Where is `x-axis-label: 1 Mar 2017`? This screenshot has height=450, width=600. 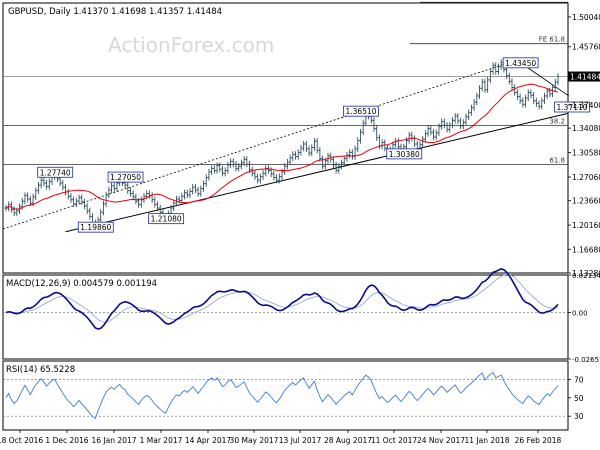 x-axis-label: 1 Mar 2017 is located at coordinates (161, 440).